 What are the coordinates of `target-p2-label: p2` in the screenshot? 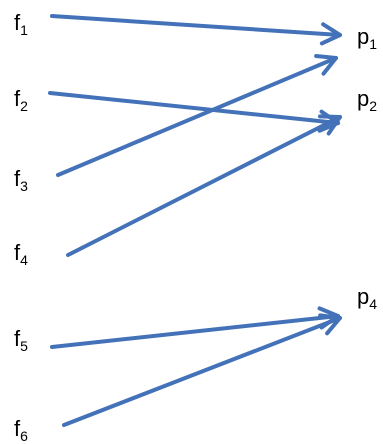 It's located at (367, 100).